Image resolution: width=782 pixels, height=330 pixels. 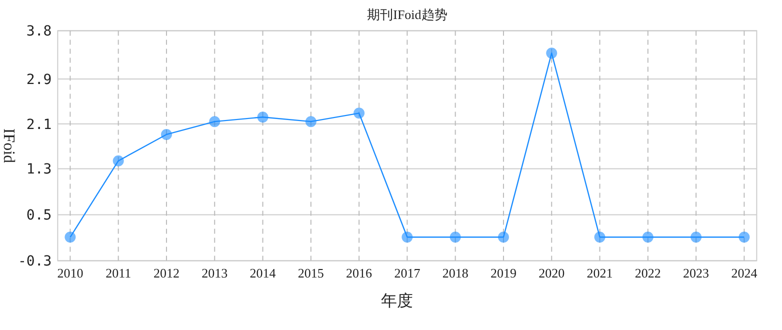 What do you see at coordinates (39, 124) in the screenshot?
I see `y-tick-label: 2.1` at bounding box center [39, 124].